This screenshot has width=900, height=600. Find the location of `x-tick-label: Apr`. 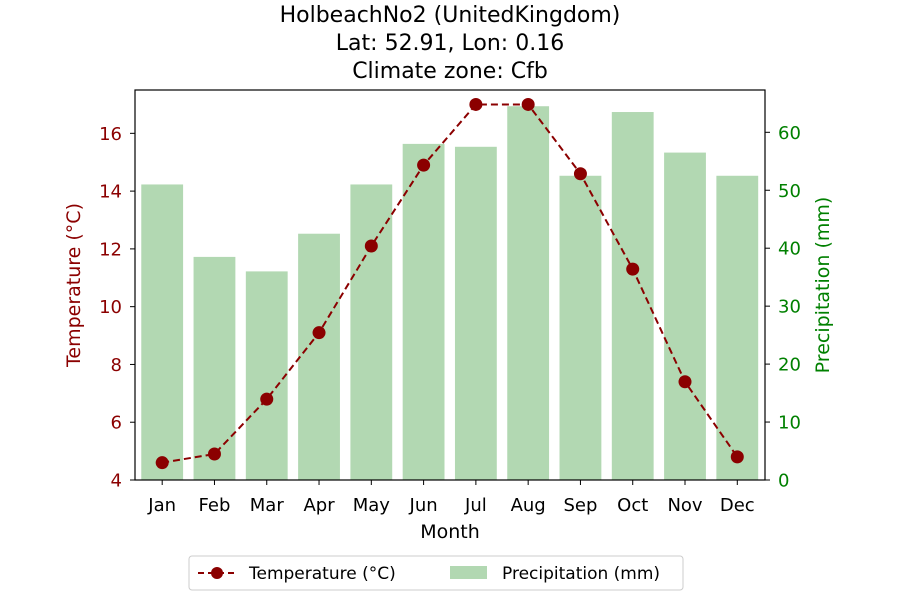

x-tick-label: Apr is located at coordinates (319, 505).